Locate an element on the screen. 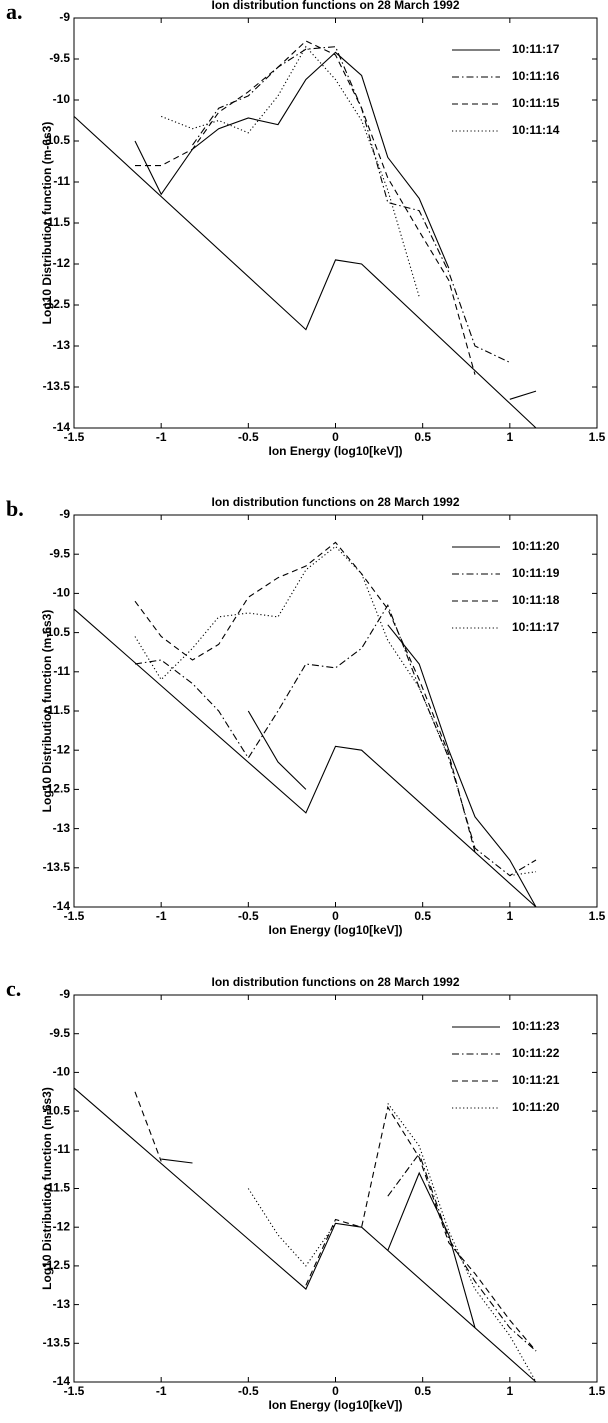 The width and height of the screenshot is (608, 1423). panel-label: a. is located at coordinates (14, 12).